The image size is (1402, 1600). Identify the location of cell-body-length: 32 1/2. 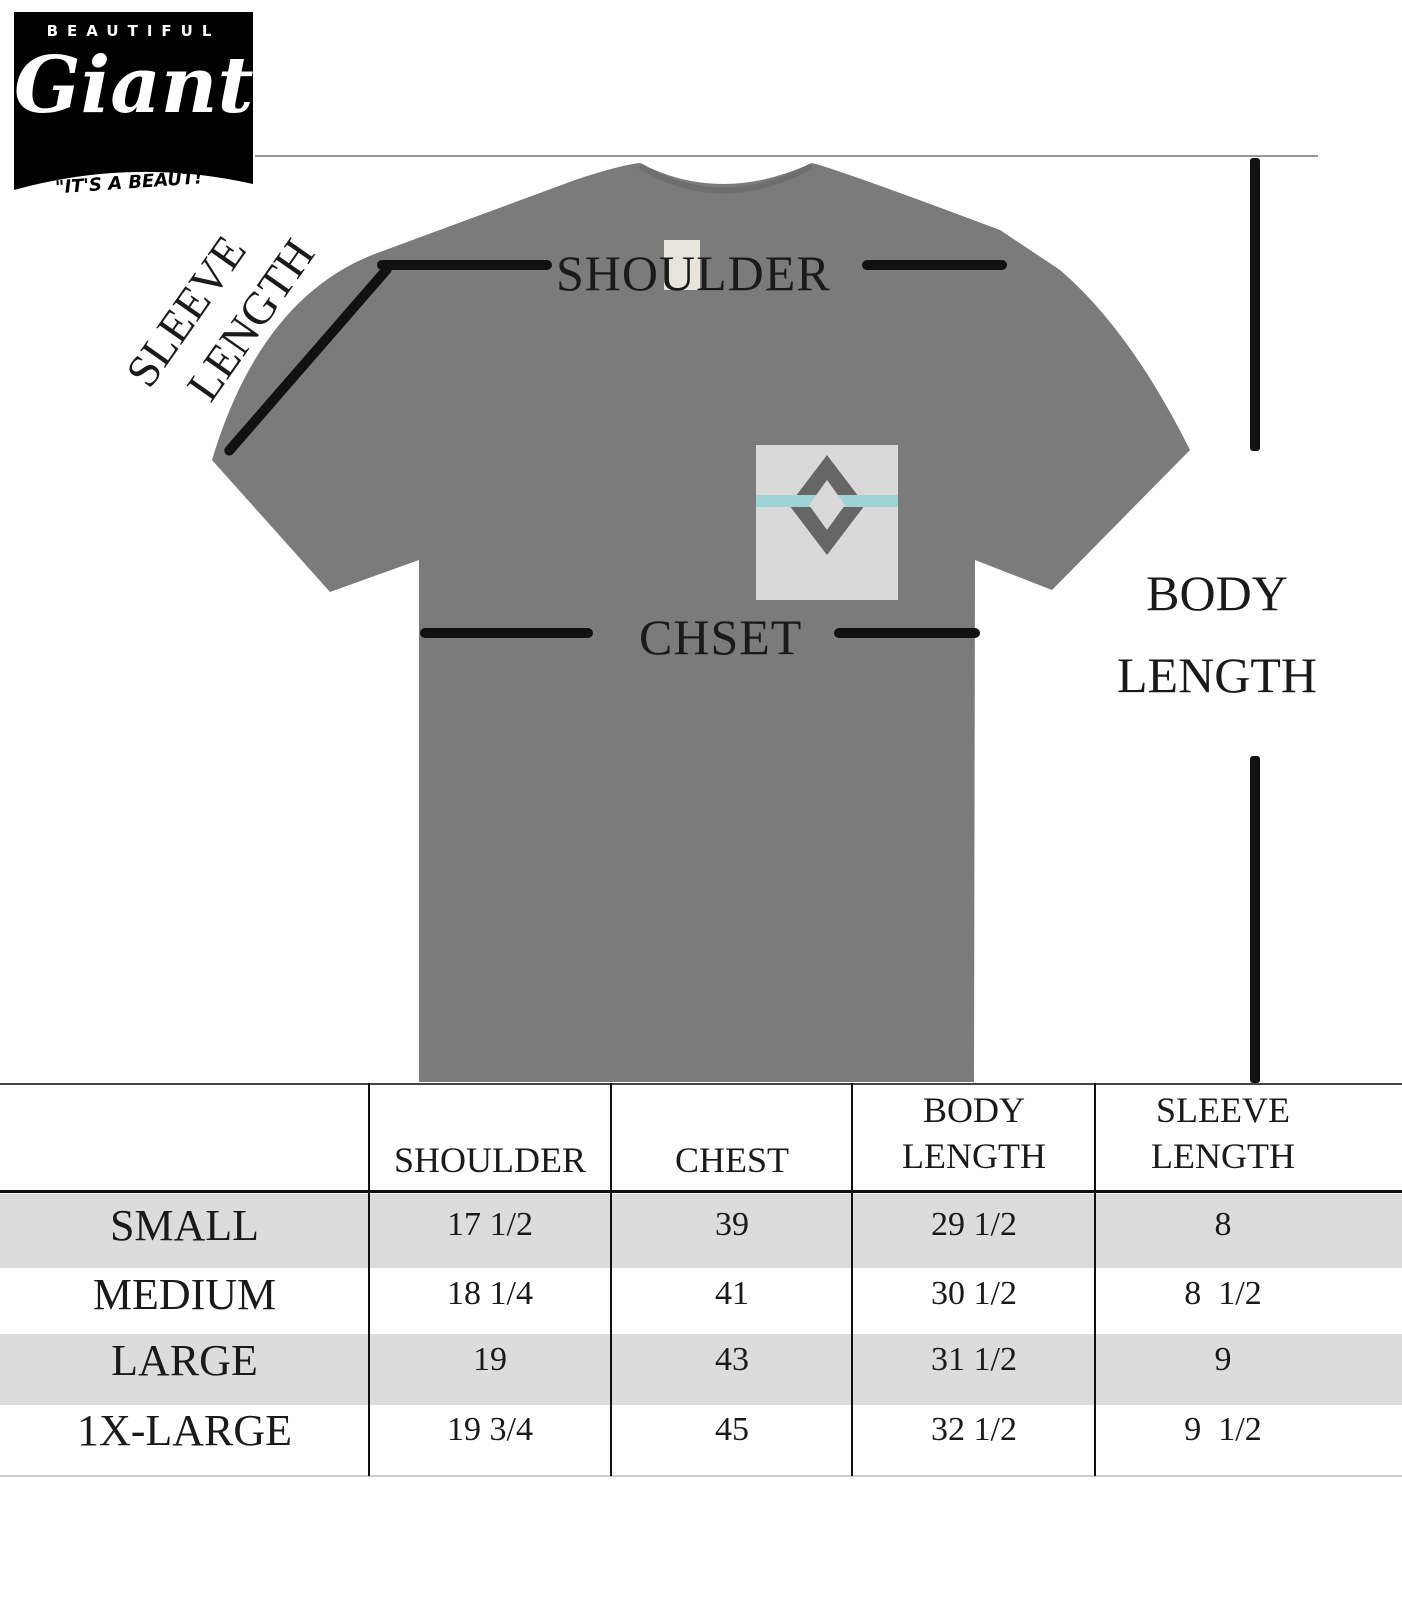
(974, 1429).